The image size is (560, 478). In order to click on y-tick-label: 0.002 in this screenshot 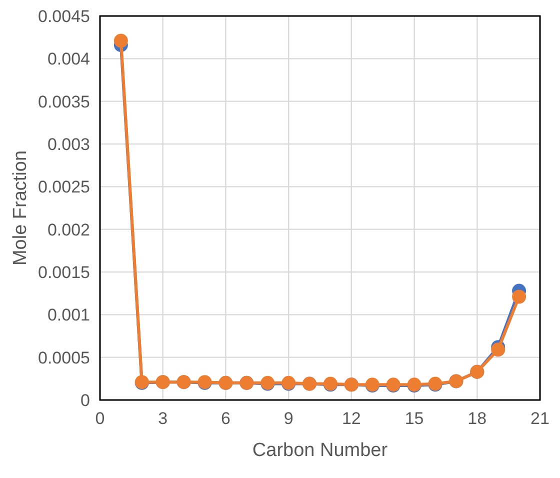, I will do `click(68, 230)`.